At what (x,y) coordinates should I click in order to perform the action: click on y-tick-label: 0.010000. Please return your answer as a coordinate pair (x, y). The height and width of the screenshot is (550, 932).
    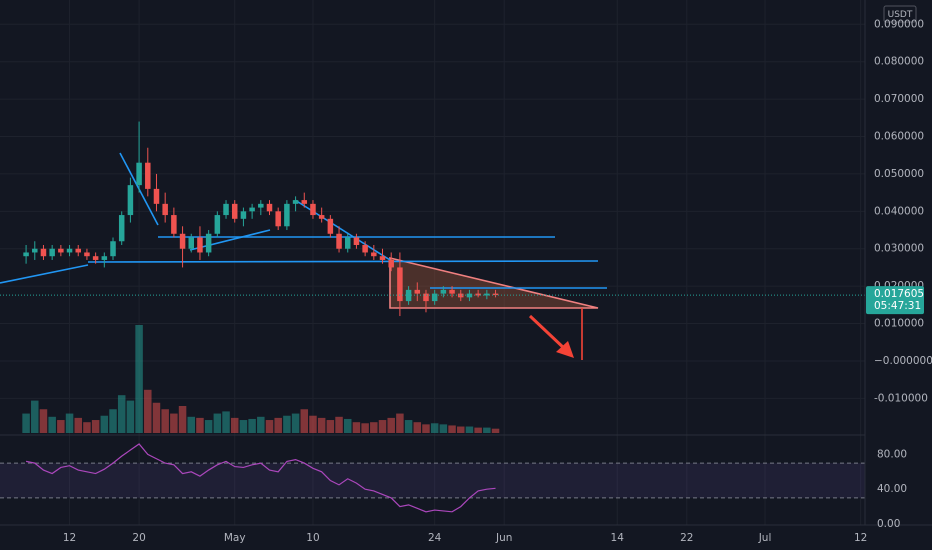
    Looking at the image, I should click on (899, 324).